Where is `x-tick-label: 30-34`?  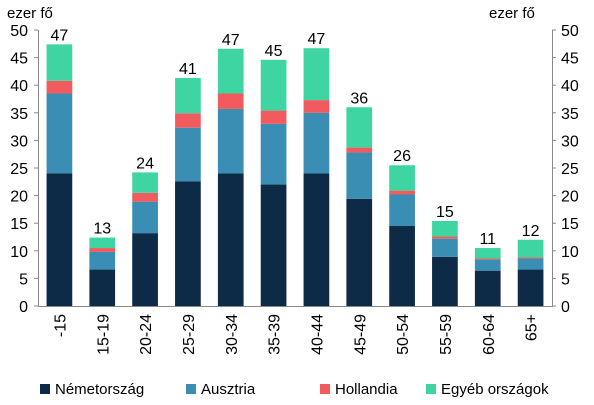 x-tick-label: 30-34 is located at coordinates (232, 334).